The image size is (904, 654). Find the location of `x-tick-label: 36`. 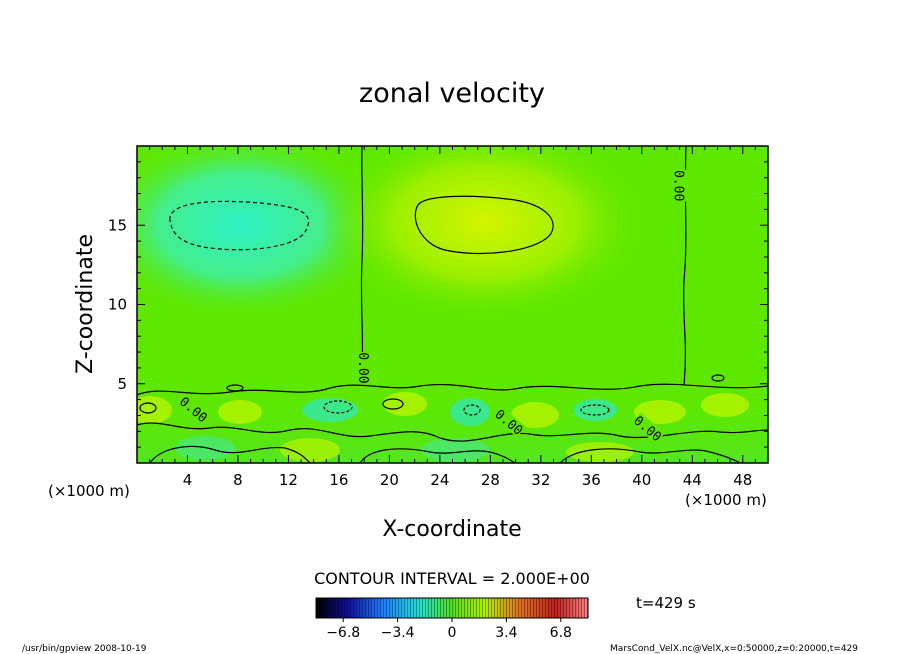

x-tick-label: 36 is located at coordinates (591, 480).